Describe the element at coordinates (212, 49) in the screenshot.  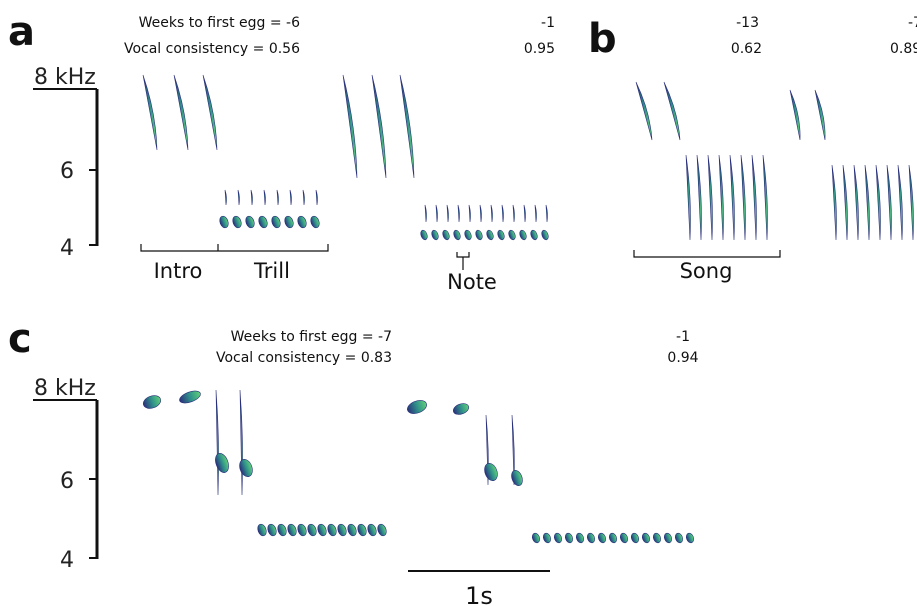
I see `consistency-label: Vocal consistency = 0.56` at that location.